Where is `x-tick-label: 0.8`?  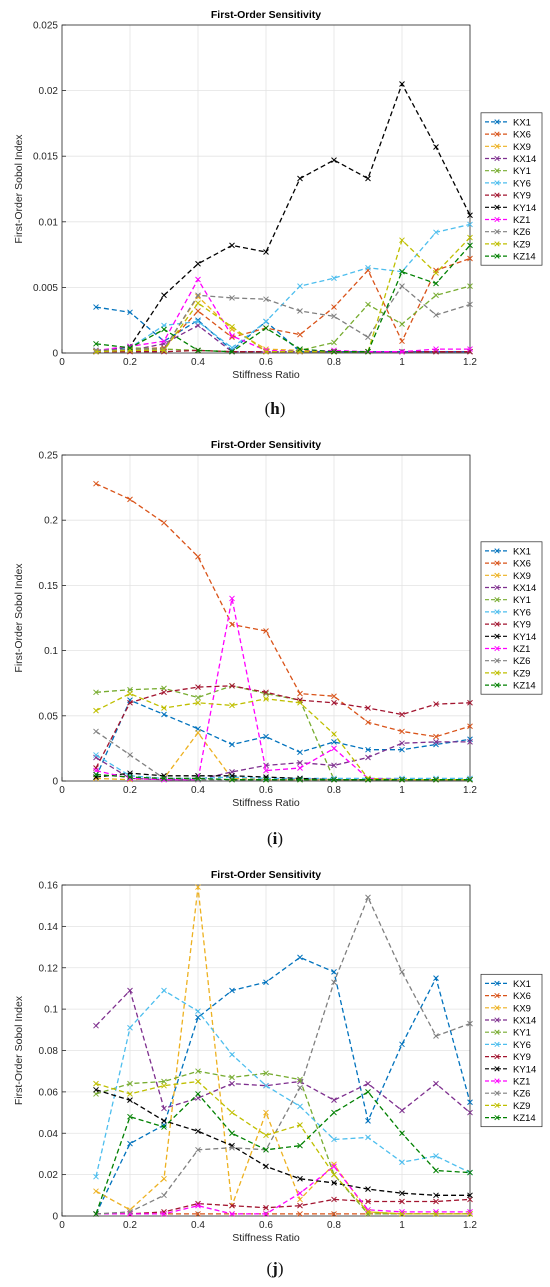 x-tick-label: 0.8 is located at coordinates (334, 362).